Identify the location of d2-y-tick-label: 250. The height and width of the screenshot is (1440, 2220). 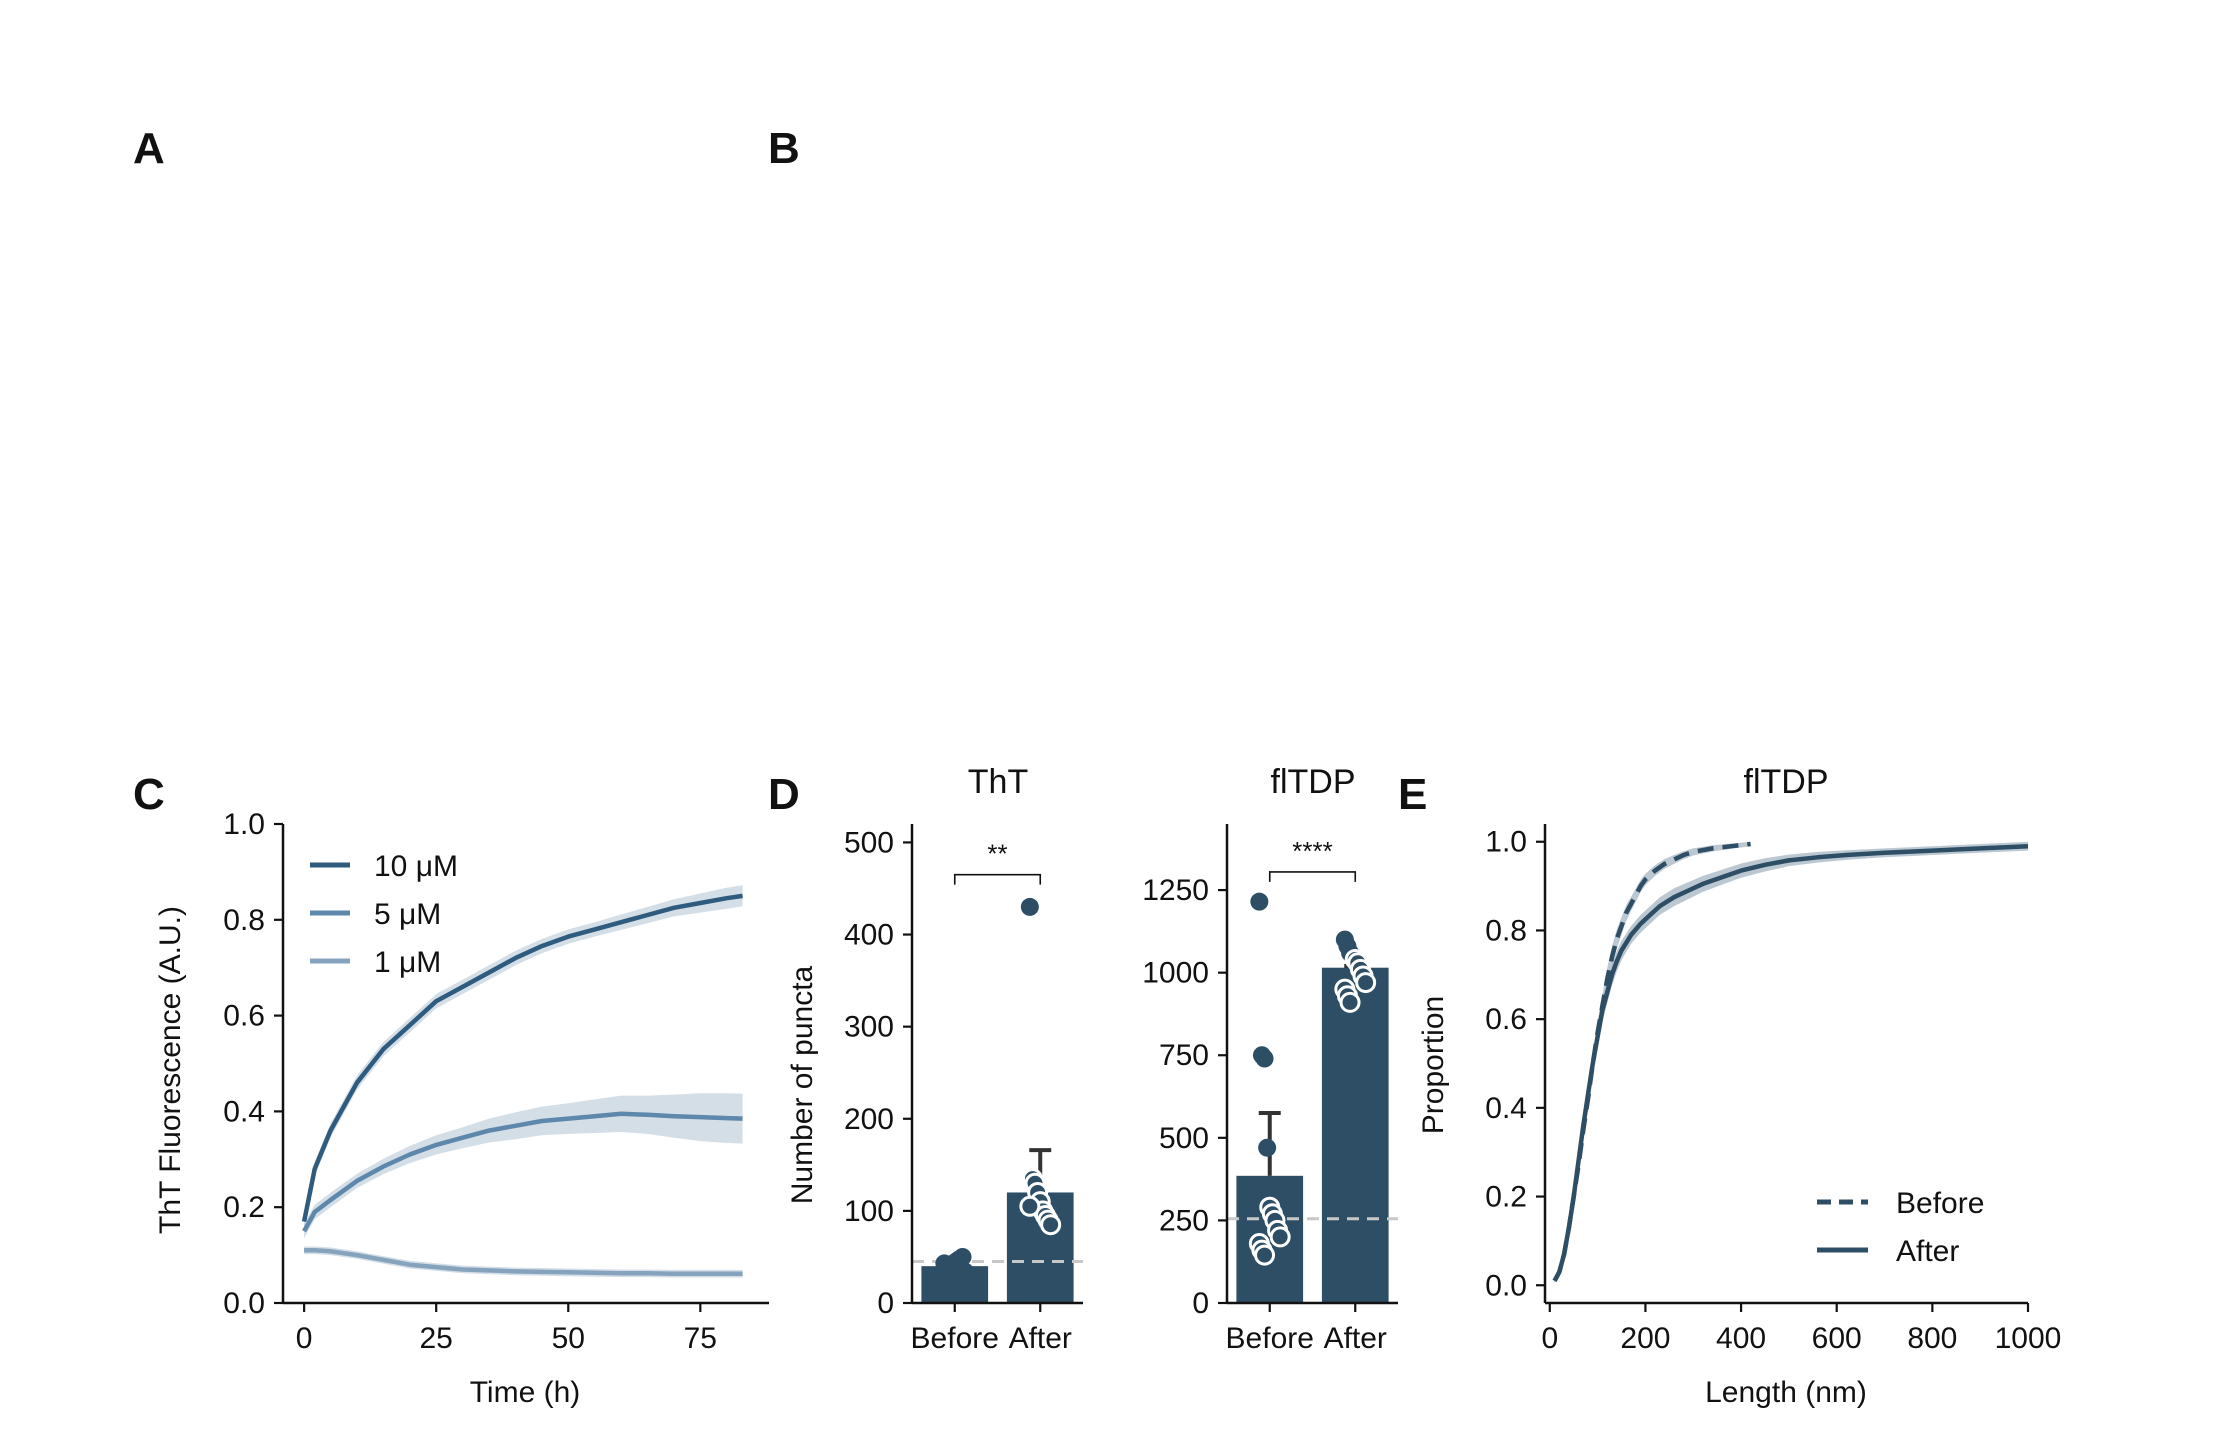
(1184, 1220).